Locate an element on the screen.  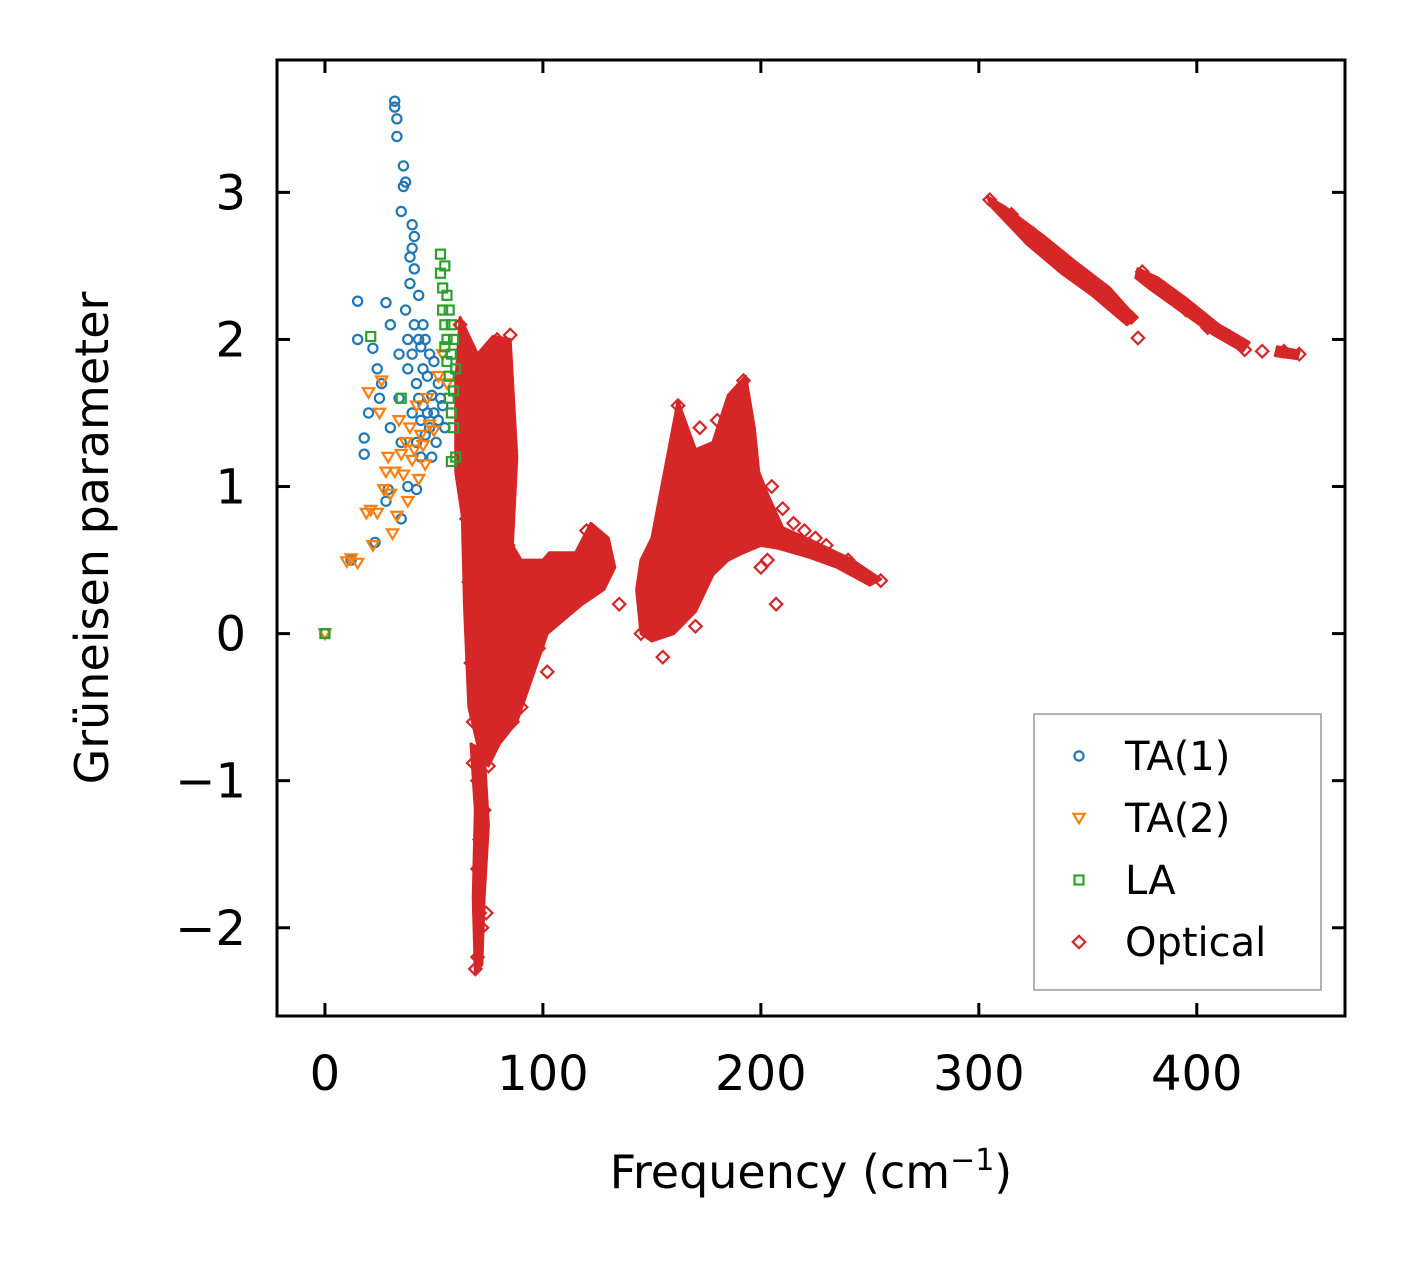
legend: TA(1) TA(2) LA Optical is located at coordinates (1177, 852).